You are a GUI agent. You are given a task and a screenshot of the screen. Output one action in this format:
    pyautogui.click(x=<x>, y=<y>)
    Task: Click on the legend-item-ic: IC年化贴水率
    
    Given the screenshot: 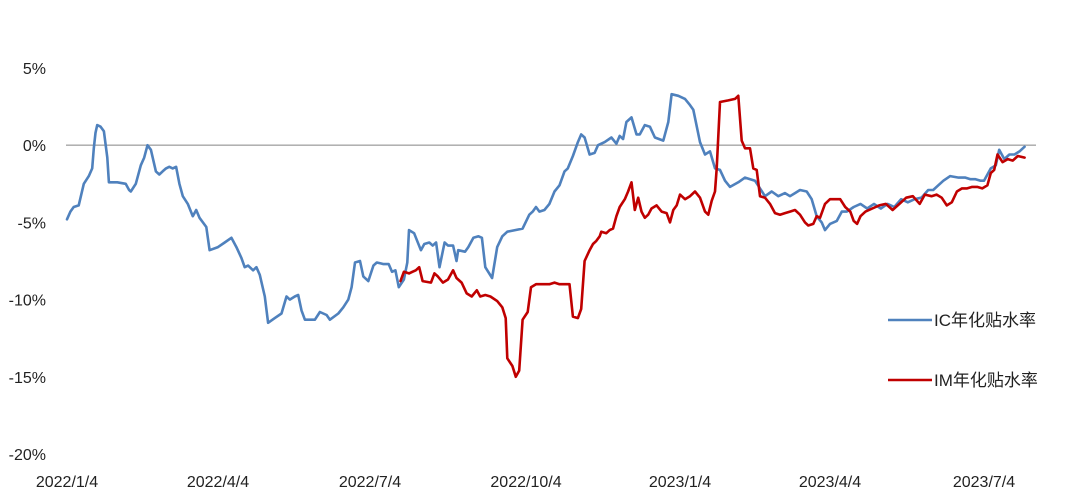 What is the action you would take?
    pyautogui.click(x=962, y=320)
    